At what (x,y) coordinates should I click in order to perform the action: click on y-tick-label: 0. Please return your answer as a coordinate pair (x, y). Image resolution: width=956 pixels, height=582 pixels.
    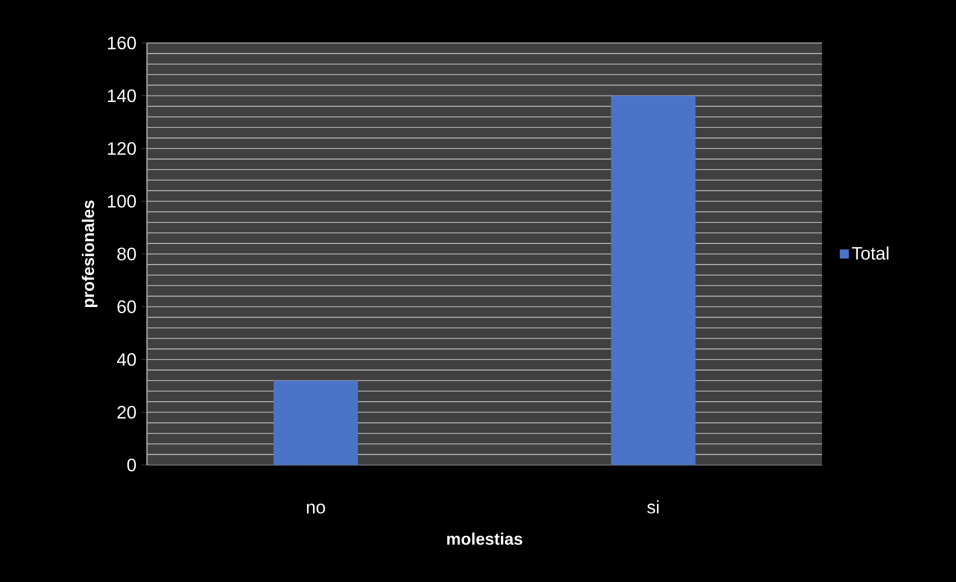
    Looking at the image, I should click on (131, 465).